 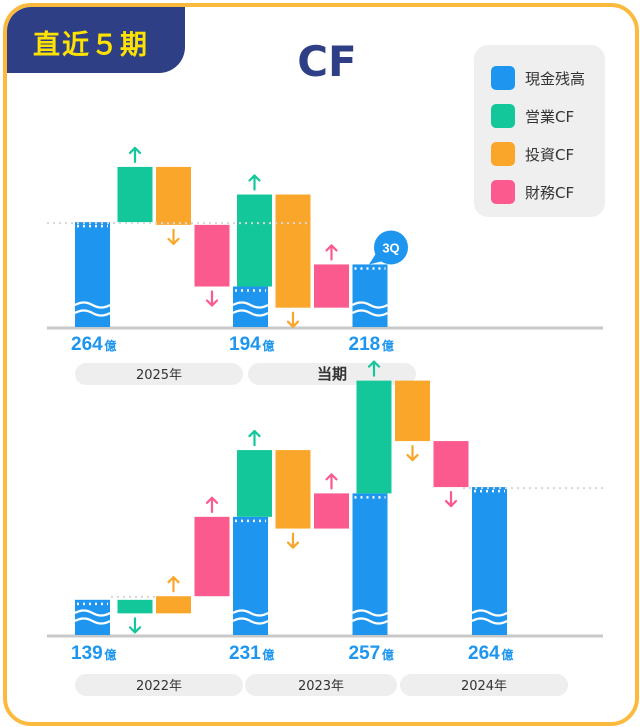 What do you see at coordinates (412, 457) in the screenshot?
I see `chart2-investing-bar-3-arrow-head` at bounding box center [412, 457].